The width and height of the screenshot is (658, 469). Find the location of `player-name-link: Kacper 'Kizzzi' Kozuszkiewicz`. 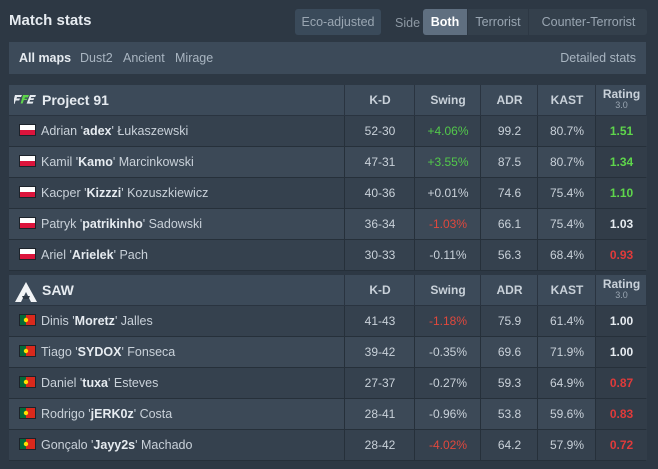

player-name-link: Kacper 'Kizzzi' Kozuszkiewicz is located at coordinates (125, 193).